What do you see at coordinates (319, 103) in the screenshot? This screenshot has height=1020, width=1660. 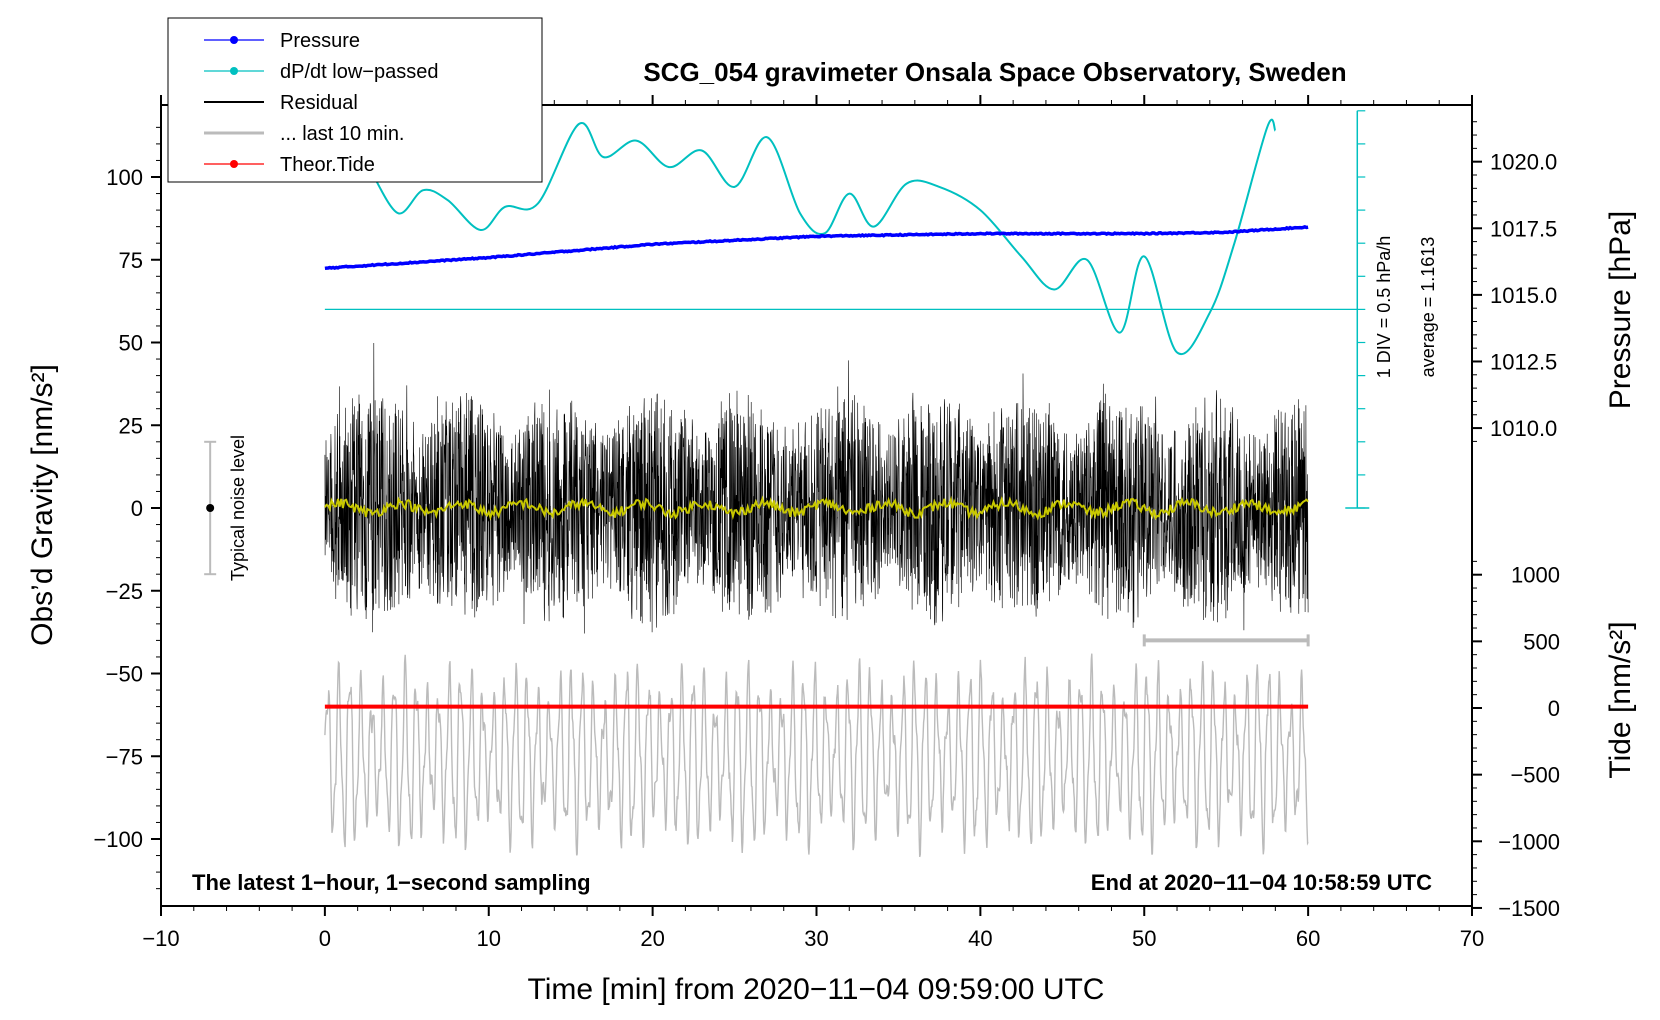 I see `legend-label: Residual` at bounding box center [319, 103].